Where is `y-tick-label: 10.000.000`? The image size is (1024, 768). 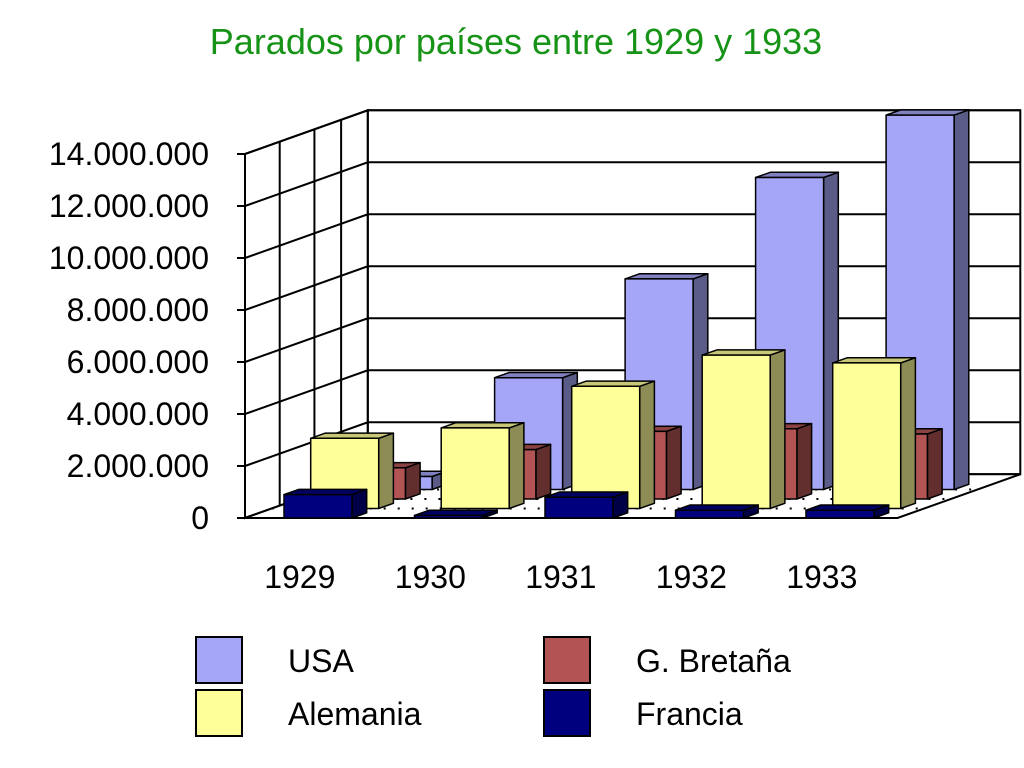
y-tick-label: 10.000.000 is located at coordinates (129, 258).